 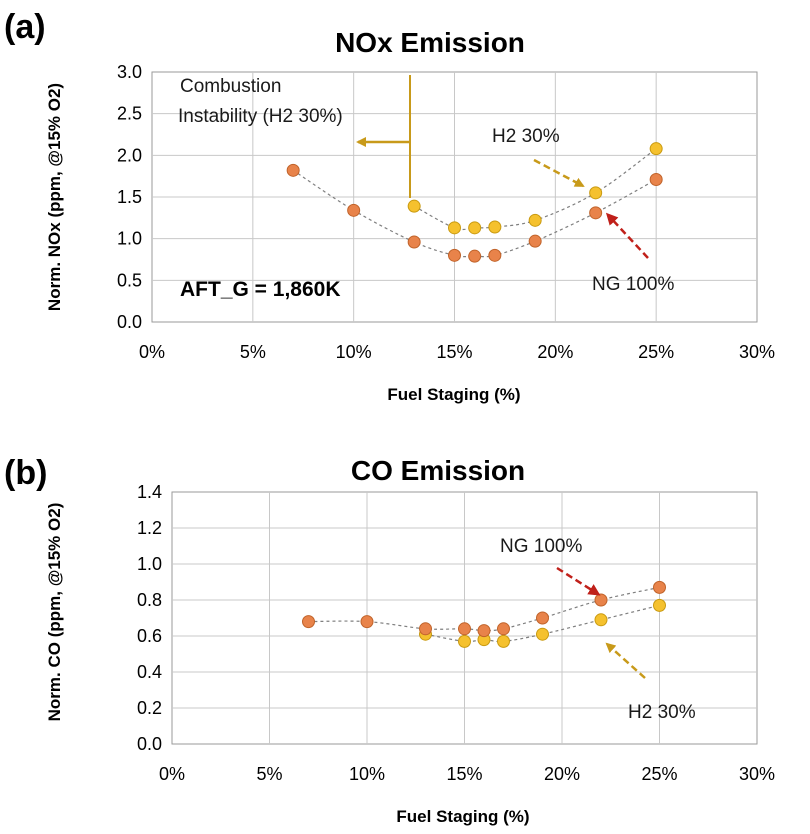 I want to click on x-tick-label-co: 0%, so click(x=172, y=774).